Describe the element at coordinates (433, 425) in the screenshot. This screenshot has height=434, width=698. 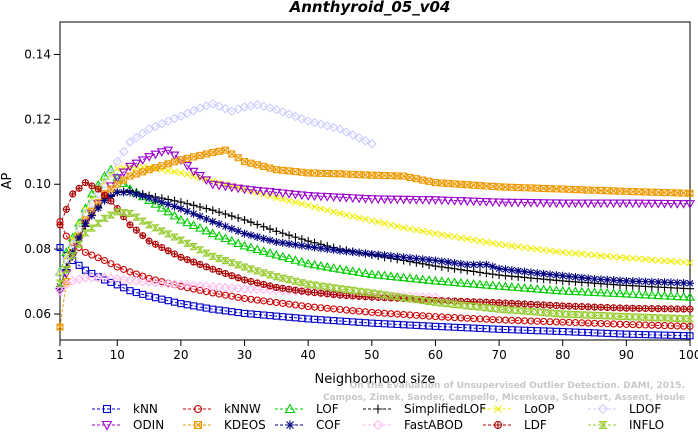
I see `legend-label: FastABOD` at that location.